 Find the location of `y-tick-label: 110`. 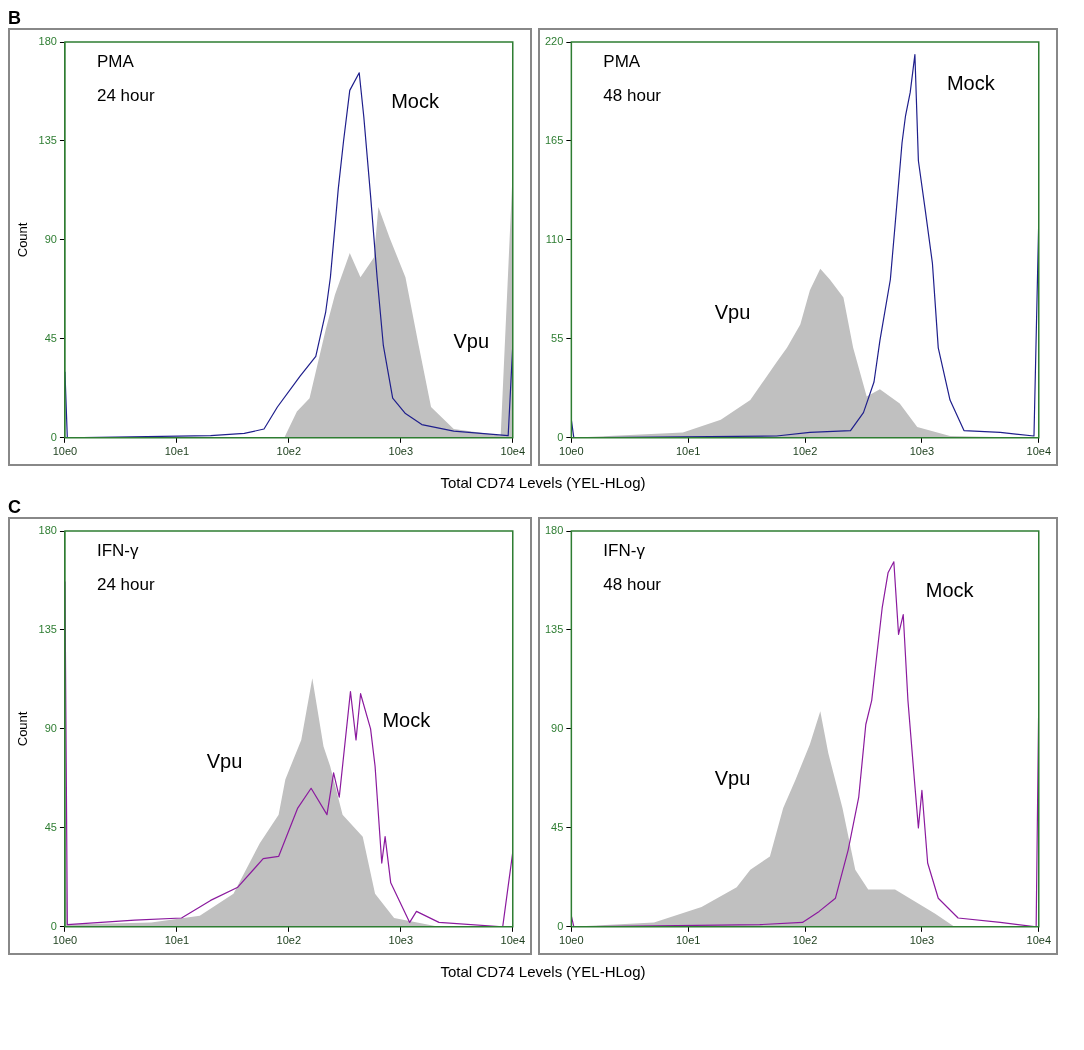

y-tick-label: 110 is located at coordinates (554, 238).